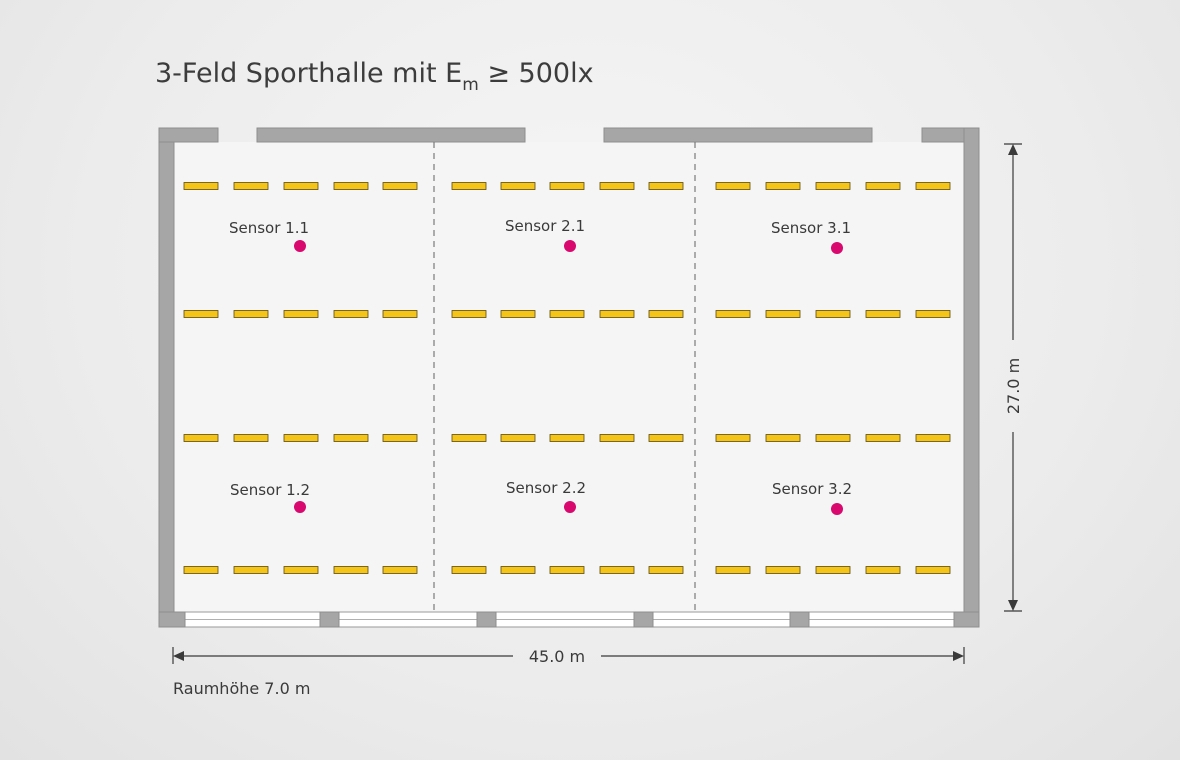  Describe the element at coordinates (958, 656) in the screenshot. I see `arrow-head-right` at that location.